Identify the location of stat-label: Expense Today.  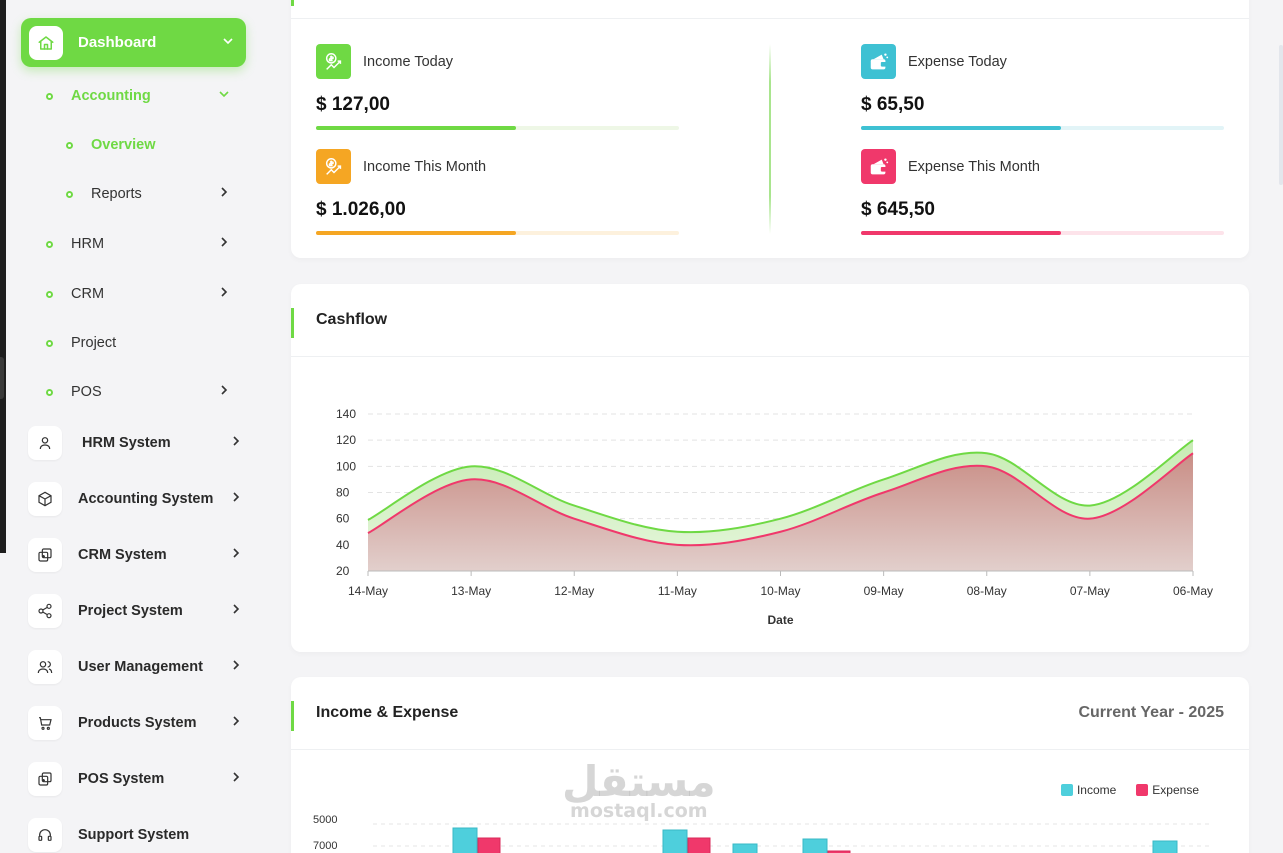
(957, 61).